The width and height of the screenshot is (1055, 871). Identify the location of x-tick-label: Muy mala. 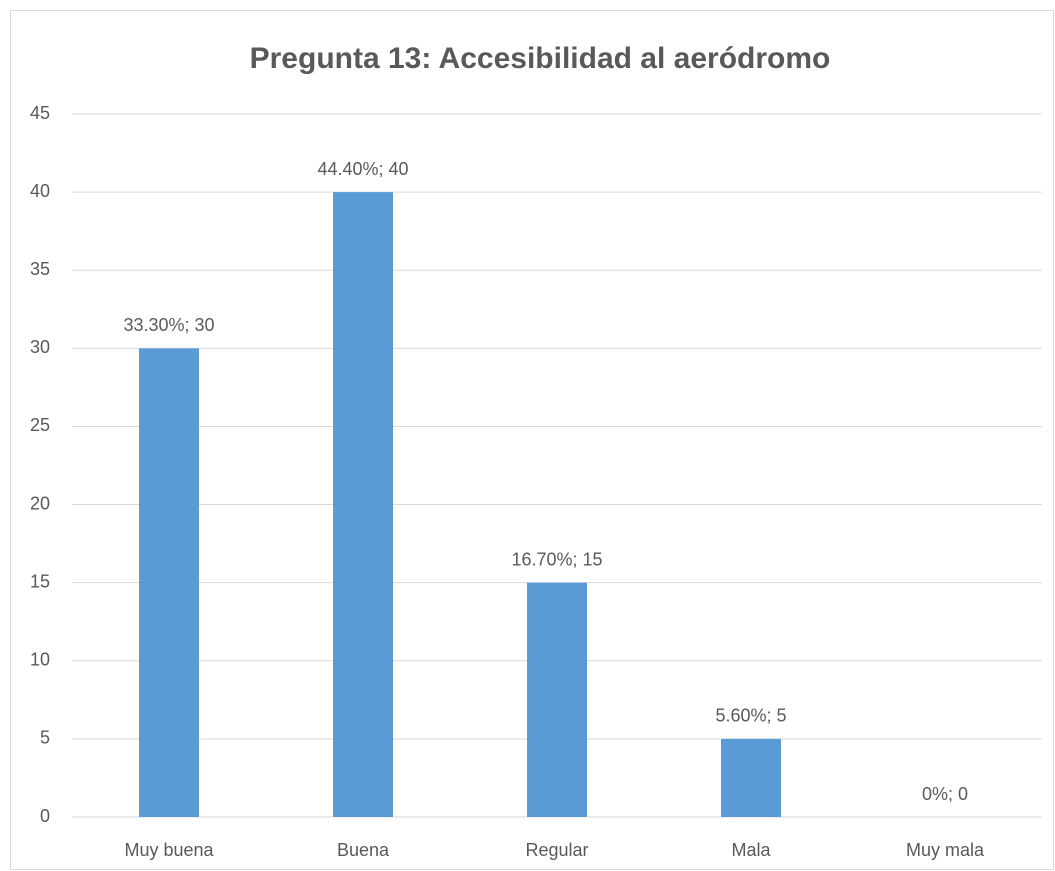
(945, 850).